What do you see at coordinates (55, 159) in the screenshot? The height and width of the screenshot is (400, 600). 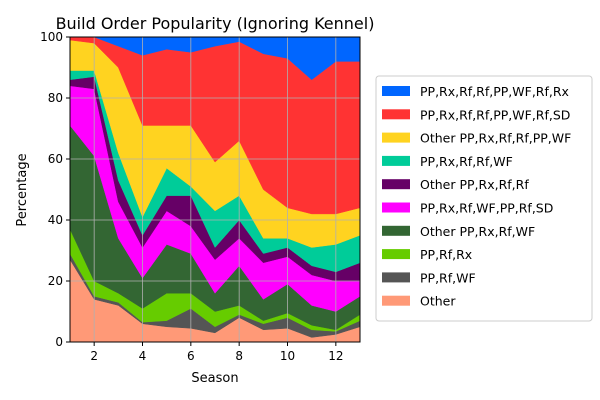 I see `y-tick-label: 60` at bounding box center [55, 159].